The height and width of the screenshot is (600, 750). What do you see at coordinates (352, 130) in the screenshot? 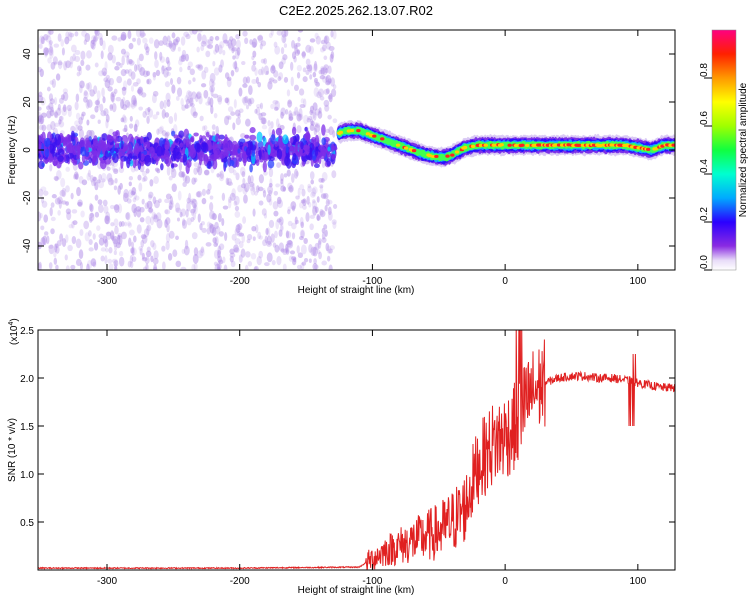
I see `ridge-peak` at bounding box center [352, 130].